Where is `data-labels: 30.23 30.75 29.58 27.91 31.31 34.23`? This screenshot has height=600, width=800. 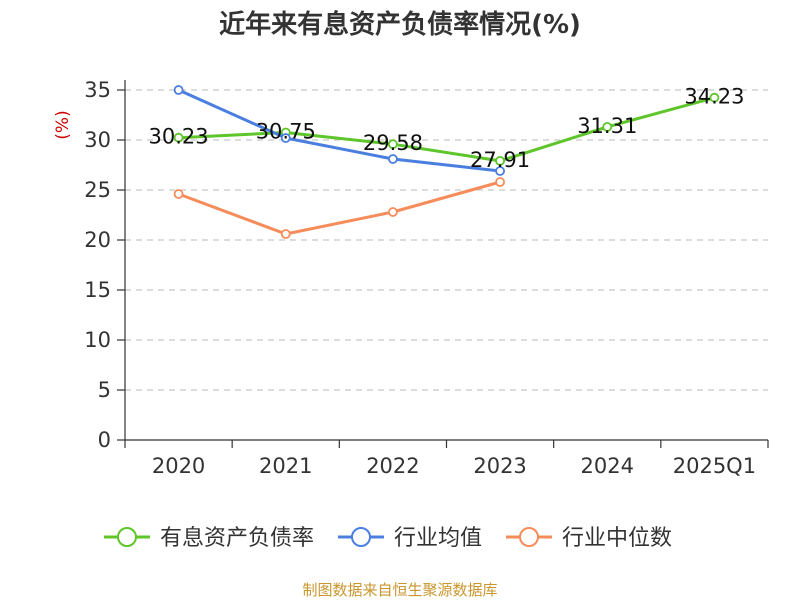
data-labels: 30.23 30.75 29.58 27.91 31.31 34.23 is located at coordinates (447, 128).